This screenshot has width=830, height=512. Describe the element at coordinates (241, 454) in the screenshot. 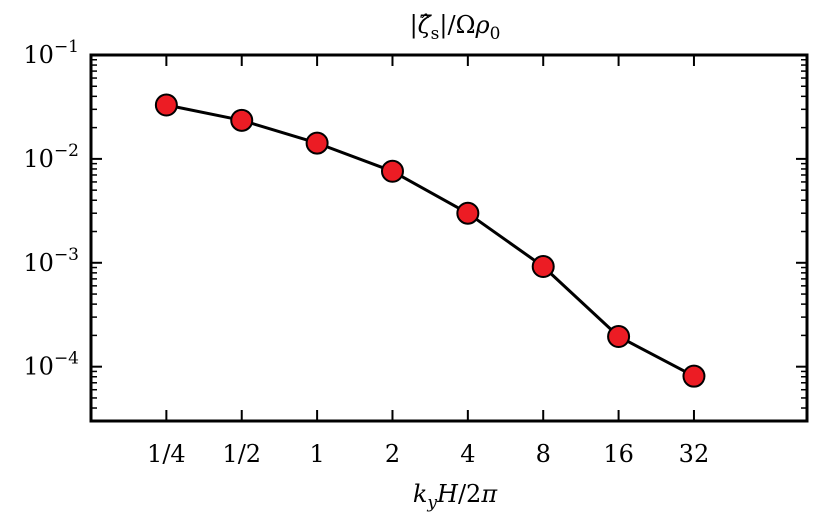

I see `x-tick-label: 1/2` at that location.